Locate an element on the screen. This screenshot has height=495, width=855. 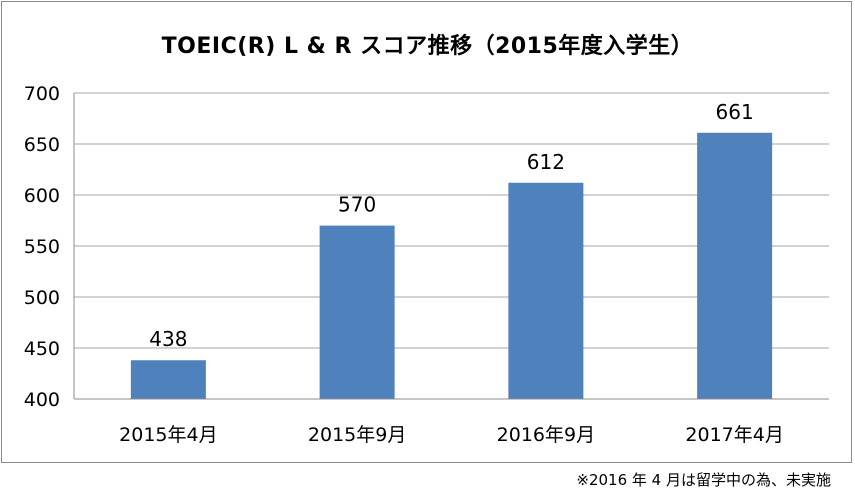
data-label: 570 is located at coordinates (357, 205).